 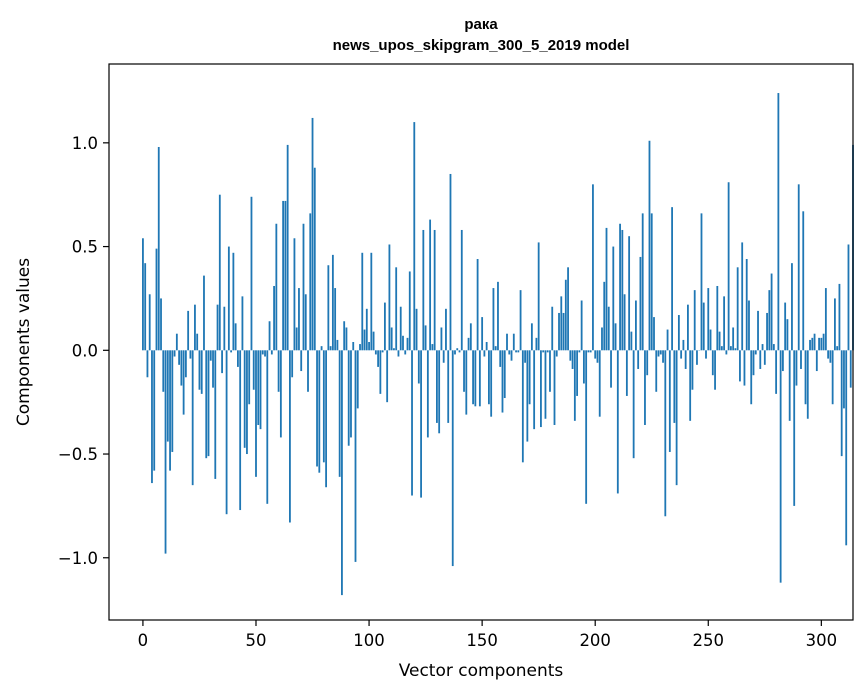 I want to click on x-tick-label: 250, so click(x=709, y=640).